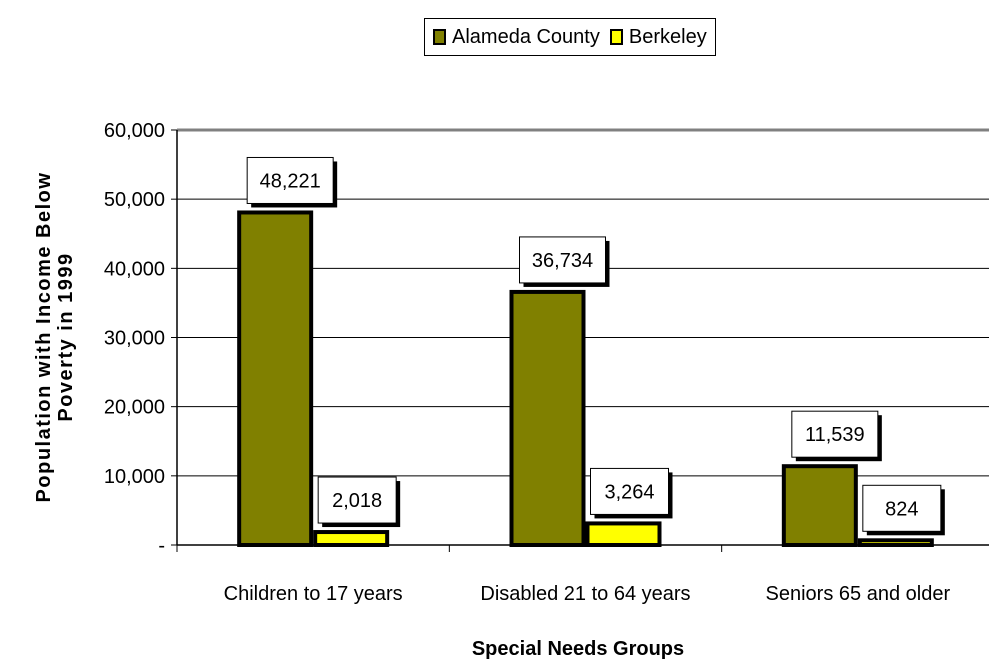 This screenshot has height=662, width=989. What do you see at coordinates (161, 546) in the screenshot?
I see `y-tick-label: -` at bounding box center [161, 546].